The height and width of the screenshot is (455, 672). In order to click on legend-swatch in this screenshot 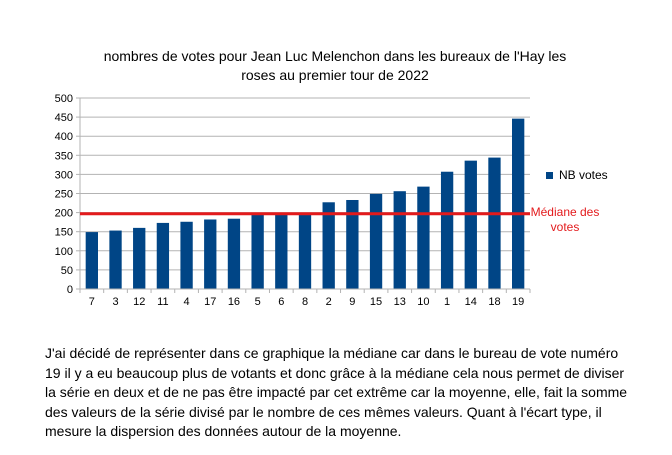, I will do `click(549, 175)`.